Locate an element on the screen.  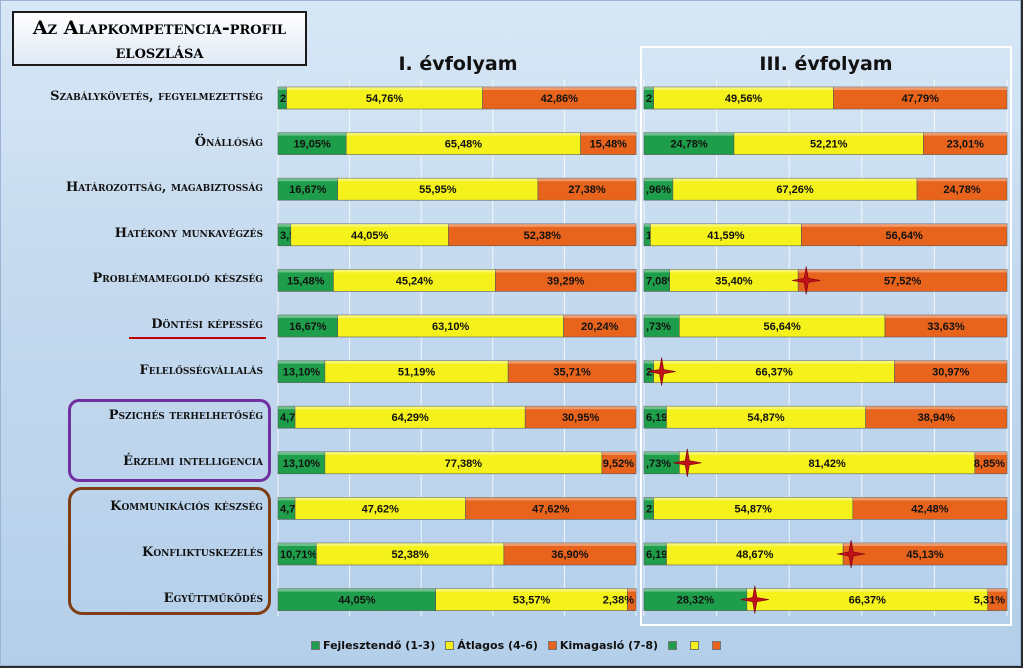
data-label: 20,24% is located at coordinates (600, 327).